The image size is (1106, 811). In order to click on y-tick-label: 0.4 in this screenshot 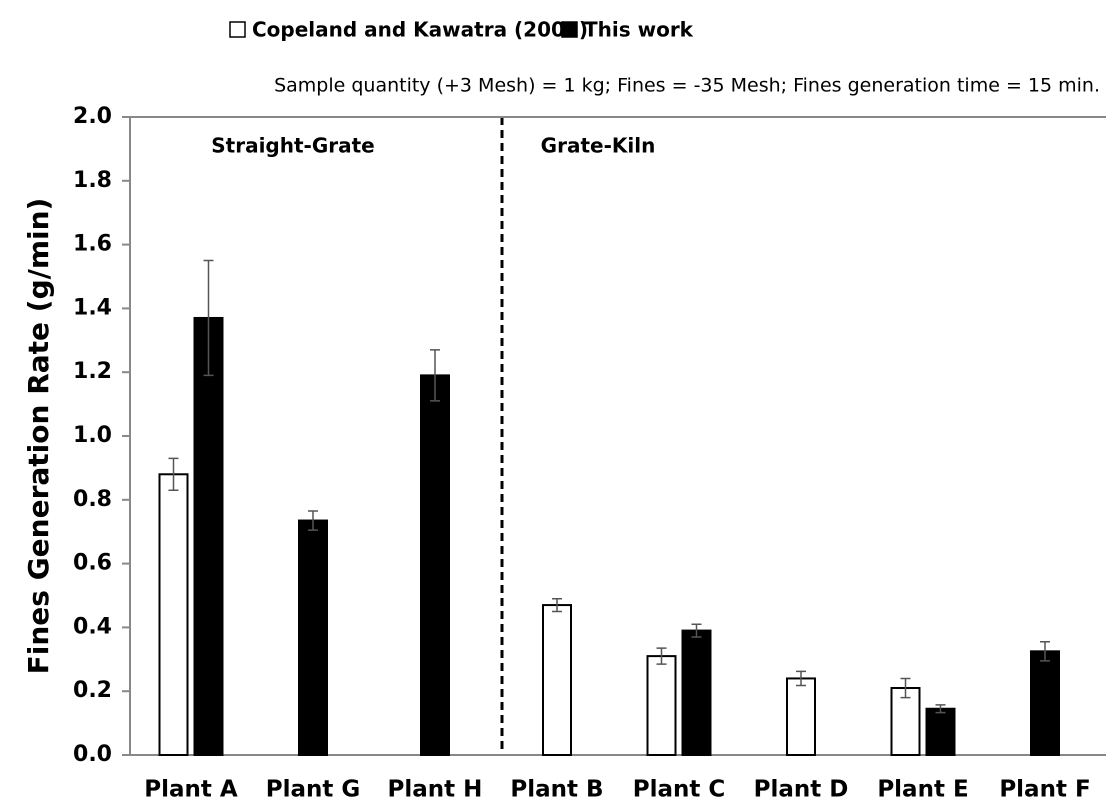, I will do `click(92, 626)`.